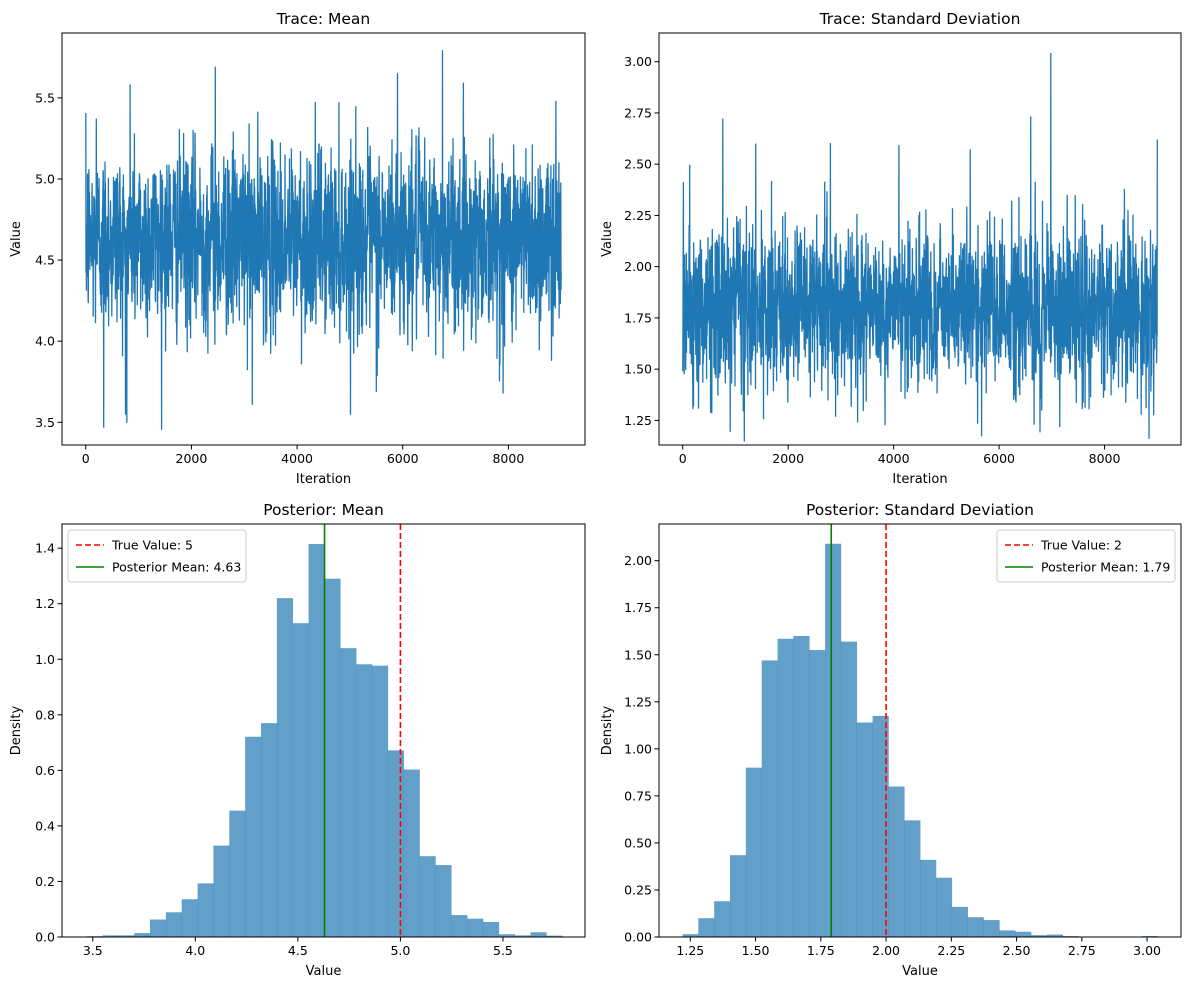 The width and height of the screenshot is (1189, 990). Describe the element at coordinates (821, 950) in the screenshot. I see `x-tick-label: 1.75` at that location.